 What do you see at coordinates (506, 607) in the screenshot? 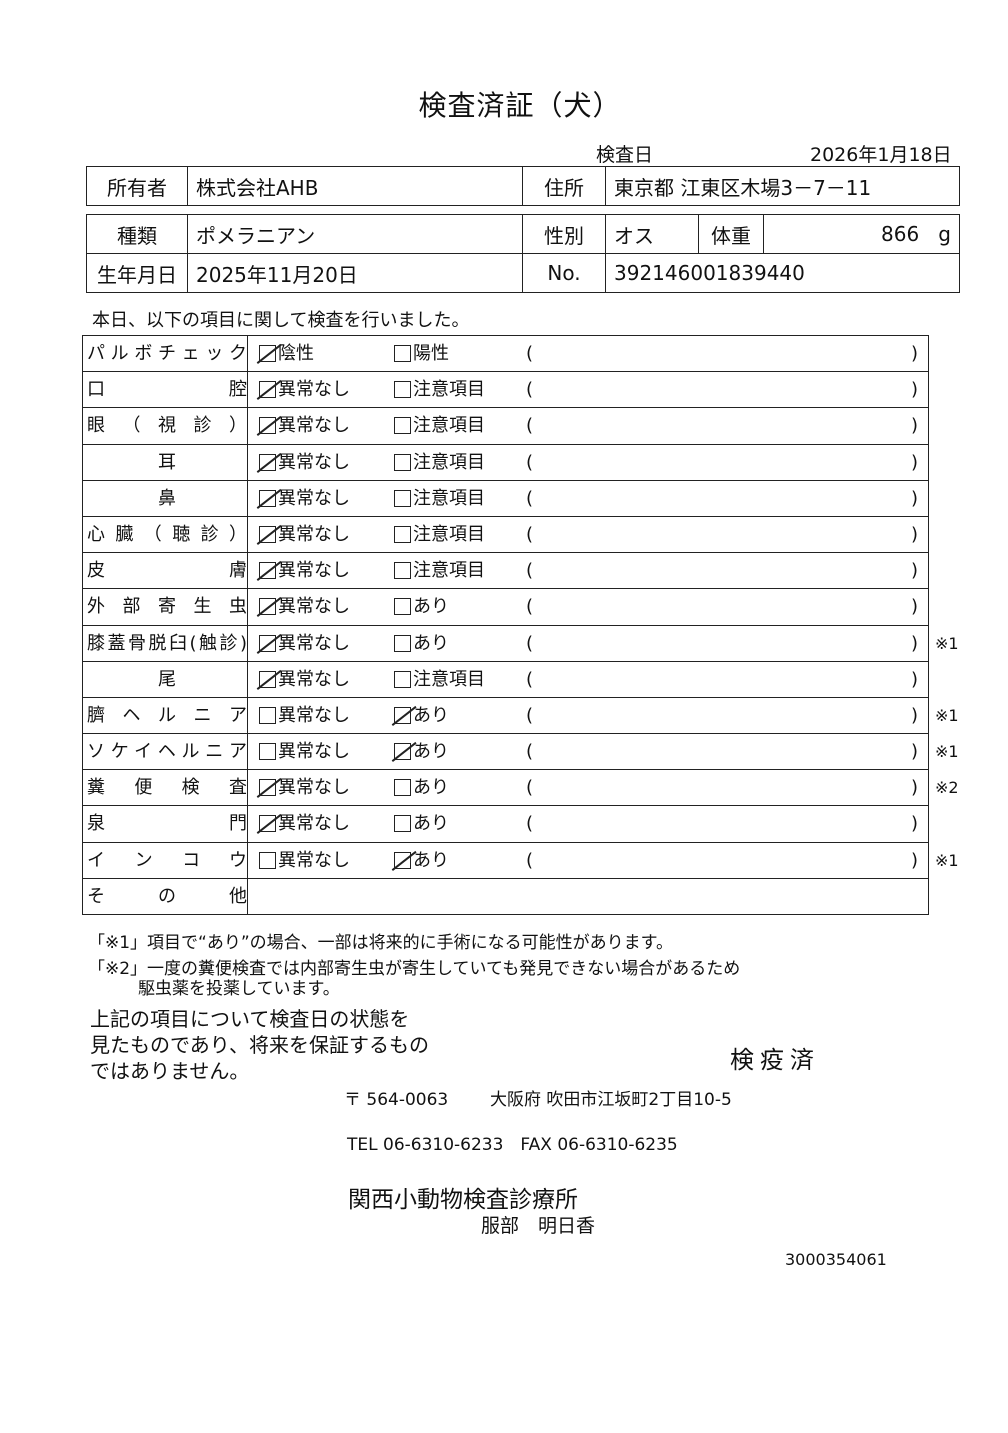
I see `exam-row: 外部寄生虫 異常なし あり ( )` at bounding box center [506, 607].